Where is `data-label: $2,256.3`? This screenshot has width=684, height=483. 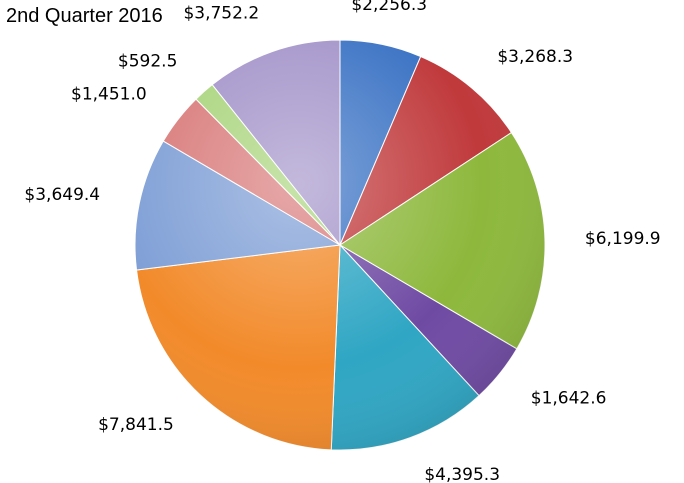
data-label: $2,256.3 is located at coordinates (389, 7).